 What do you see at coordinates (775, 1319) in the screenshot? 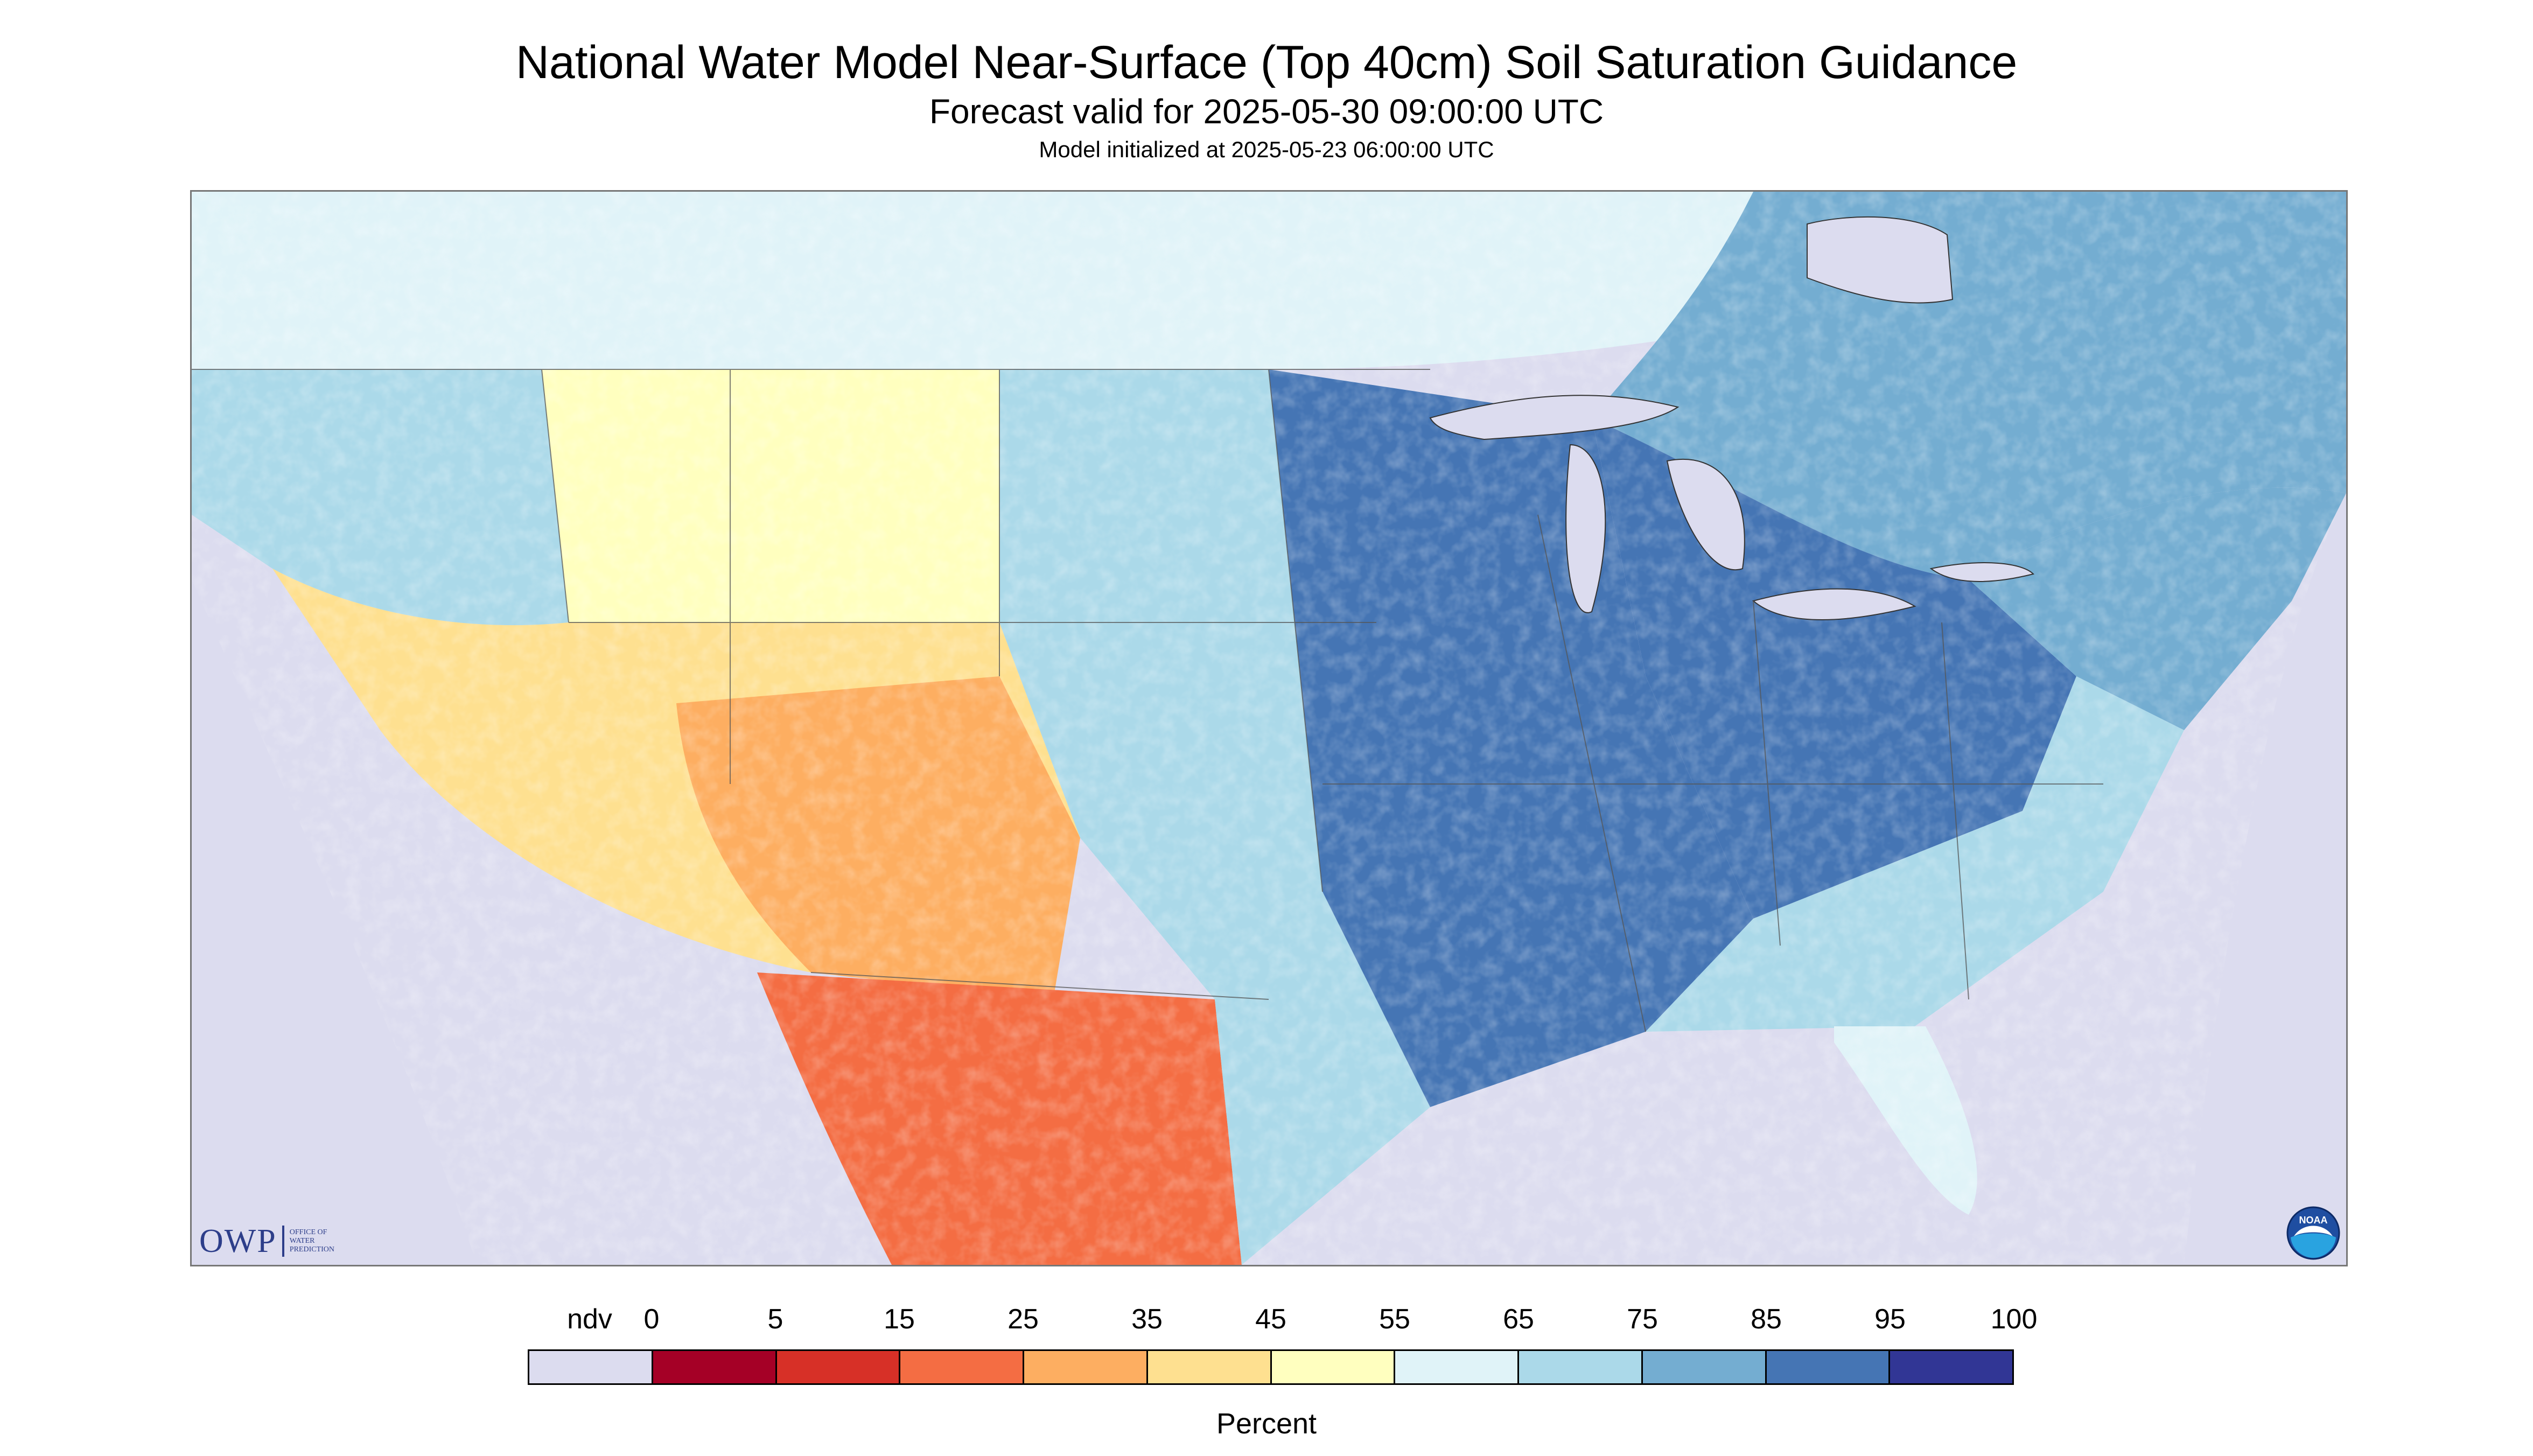
I see `legend-tick-label: 5` at bounding box center [775, 1319].